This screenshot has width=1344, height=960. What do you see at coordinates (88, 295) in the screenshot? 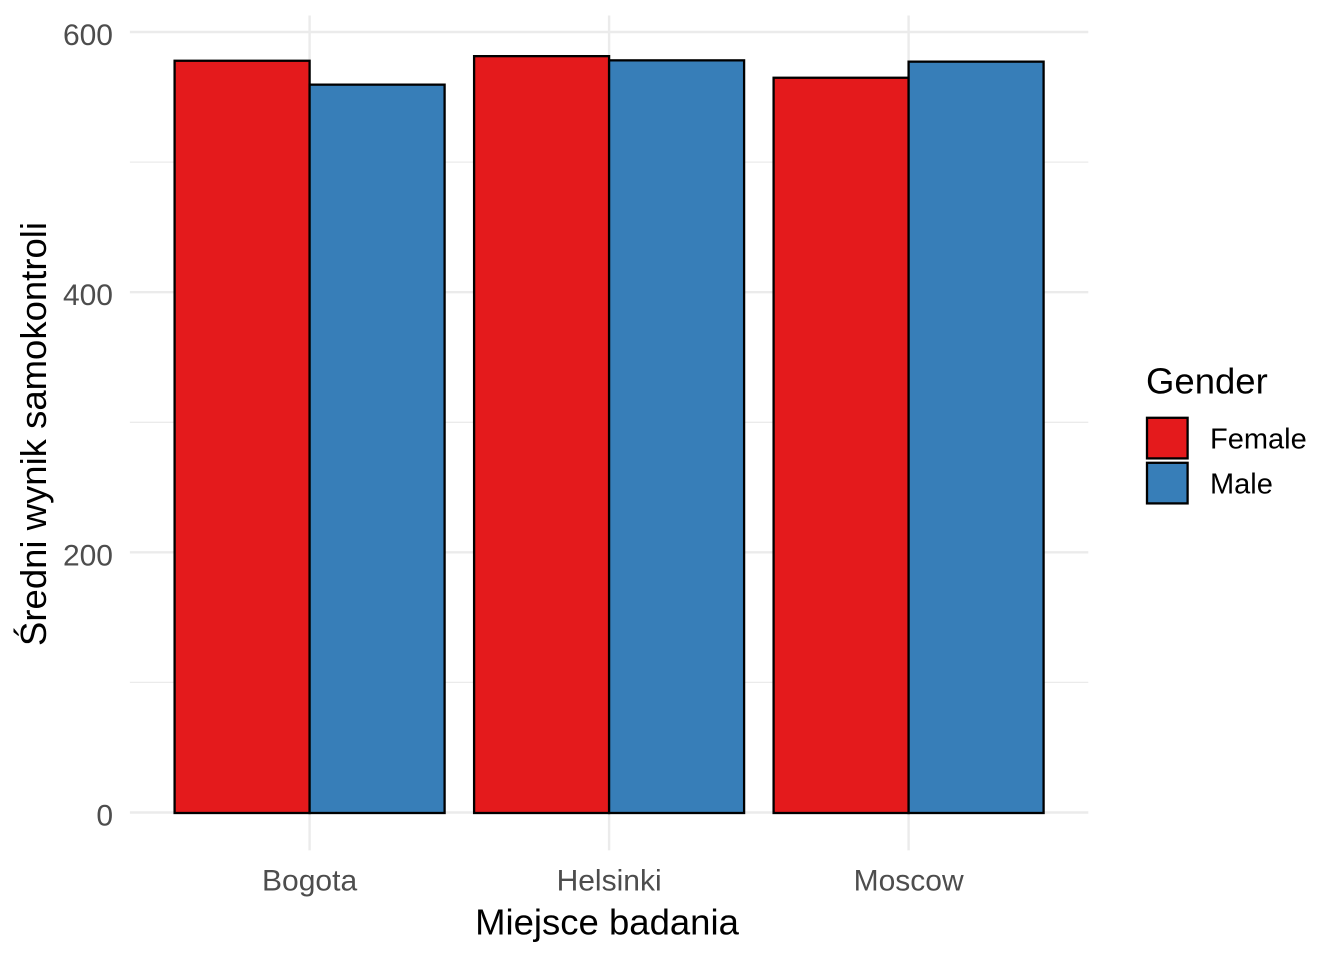
I see `svg-text: 400` at bounding box center [88, 295].